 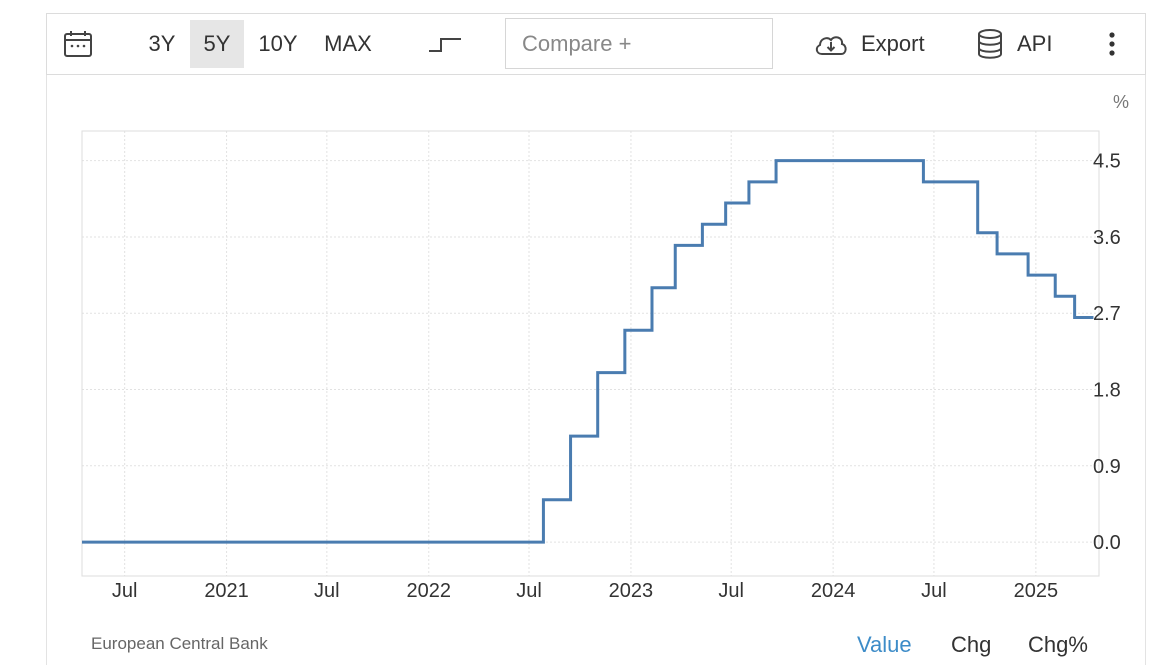 What do you see at coordinates (1121, 102) in the screenshot?
I see `y-unit-label: %` at bounding box center [1121, 102].